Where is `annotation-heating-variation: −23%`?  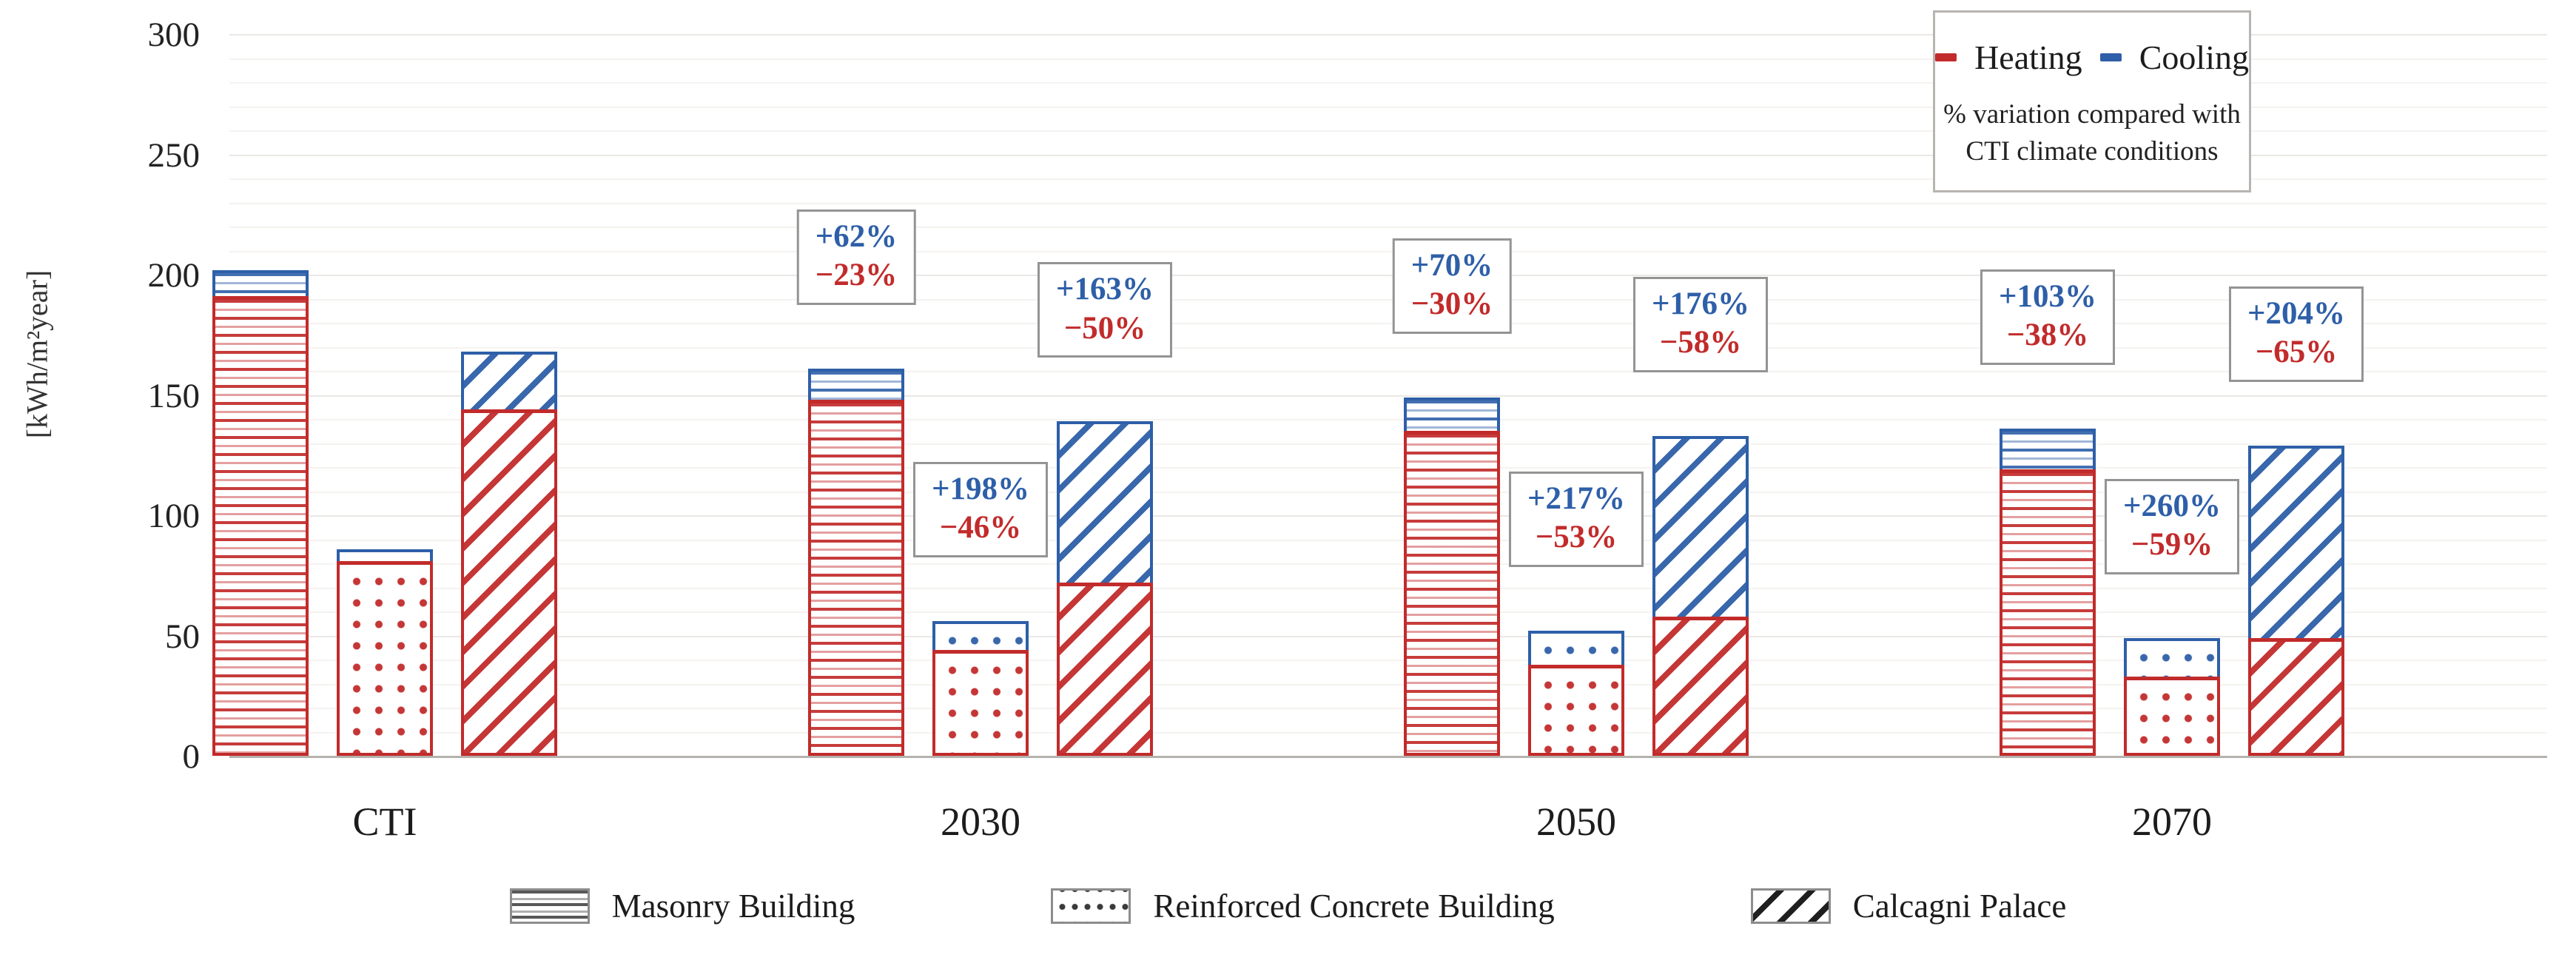
annotation-heating-variation: −23% is located at coordinates (856, 275).